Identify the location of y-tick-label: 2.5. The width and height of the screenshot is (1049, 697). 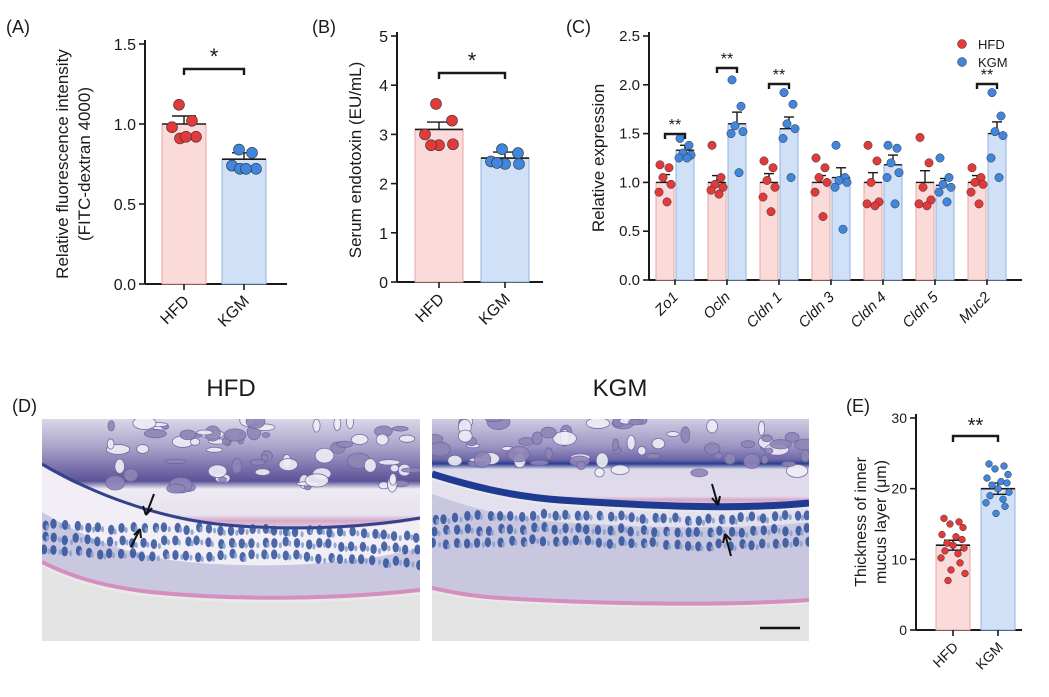
(629, 36).